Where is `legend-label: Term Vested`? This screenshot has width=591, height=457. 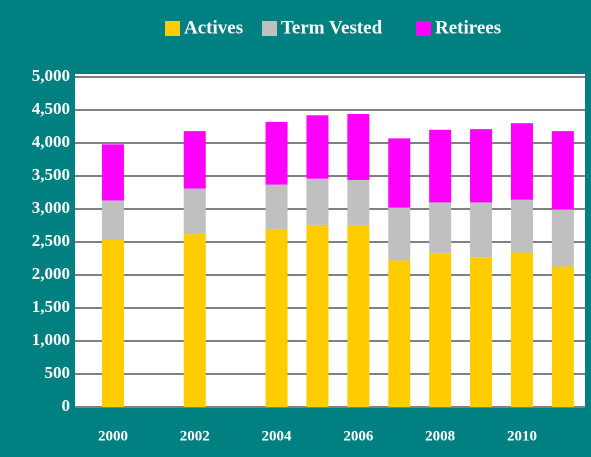
legend-label: Term Vested is located at coordinates (332, 27).